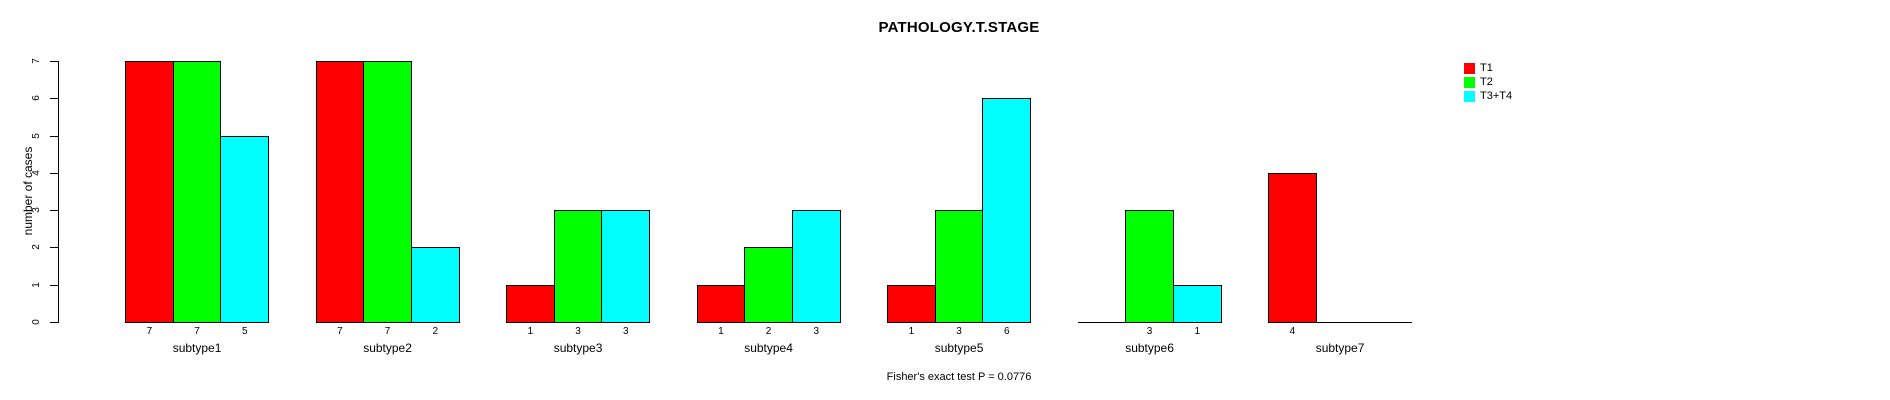 This screenshot has height=400, width=1890. I want to click on bar-subtype5-t3t4, so click(1007, 210).